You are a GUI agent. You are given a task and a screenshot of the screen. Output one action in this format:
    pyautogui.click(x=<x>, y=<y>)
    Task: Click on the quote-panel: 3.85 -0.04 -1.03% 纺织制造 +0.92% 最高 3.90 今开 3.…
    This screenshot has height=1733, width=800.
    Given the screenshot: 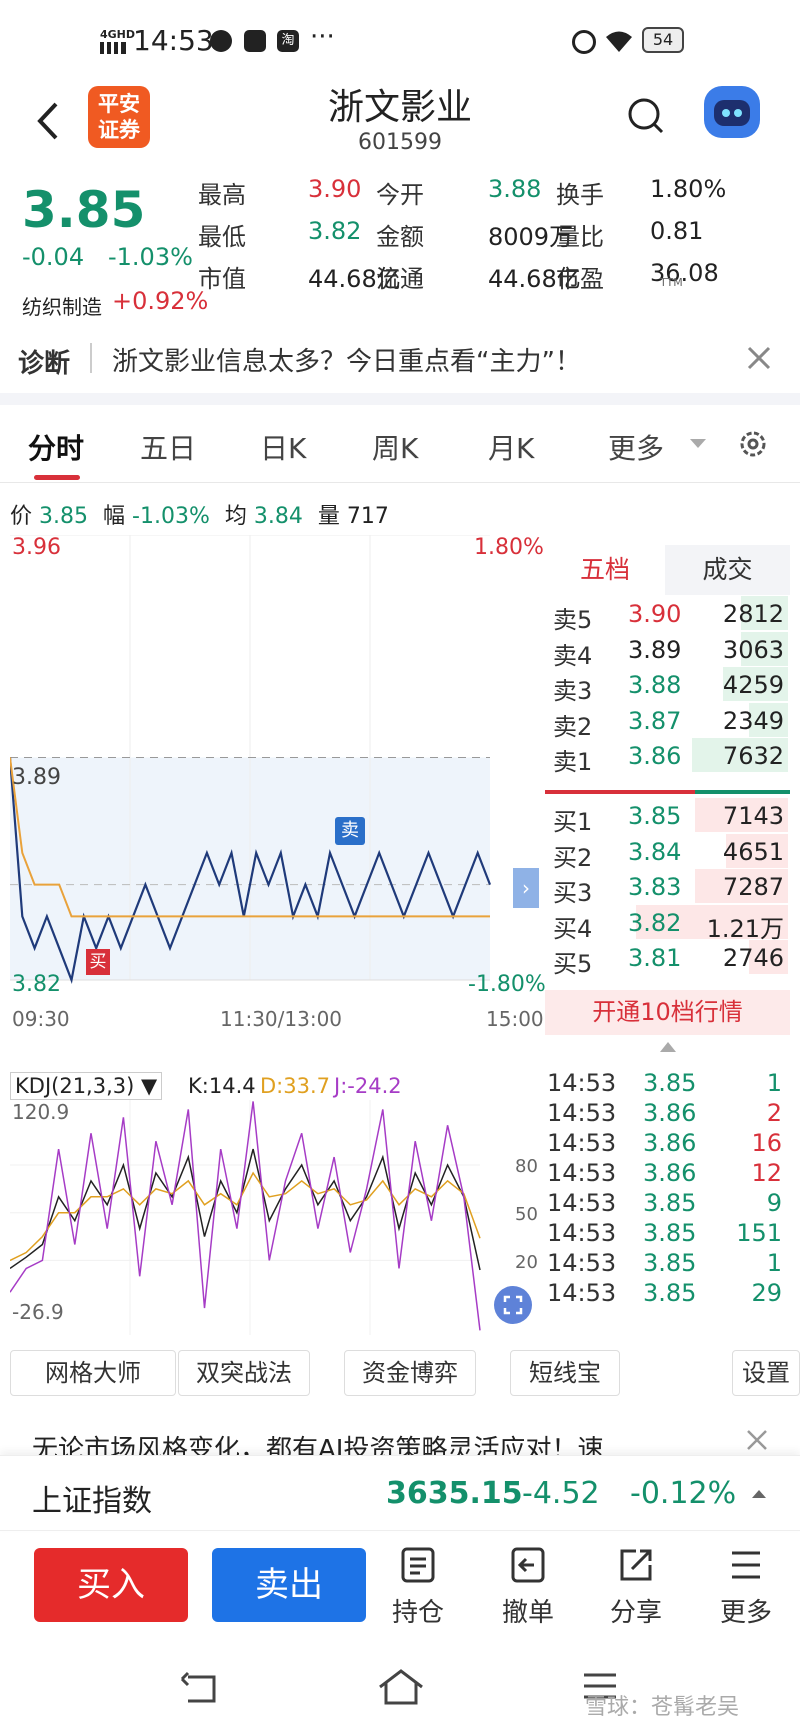 What is the action you would take?
    pyautogui.click(x=400, y=248)
    